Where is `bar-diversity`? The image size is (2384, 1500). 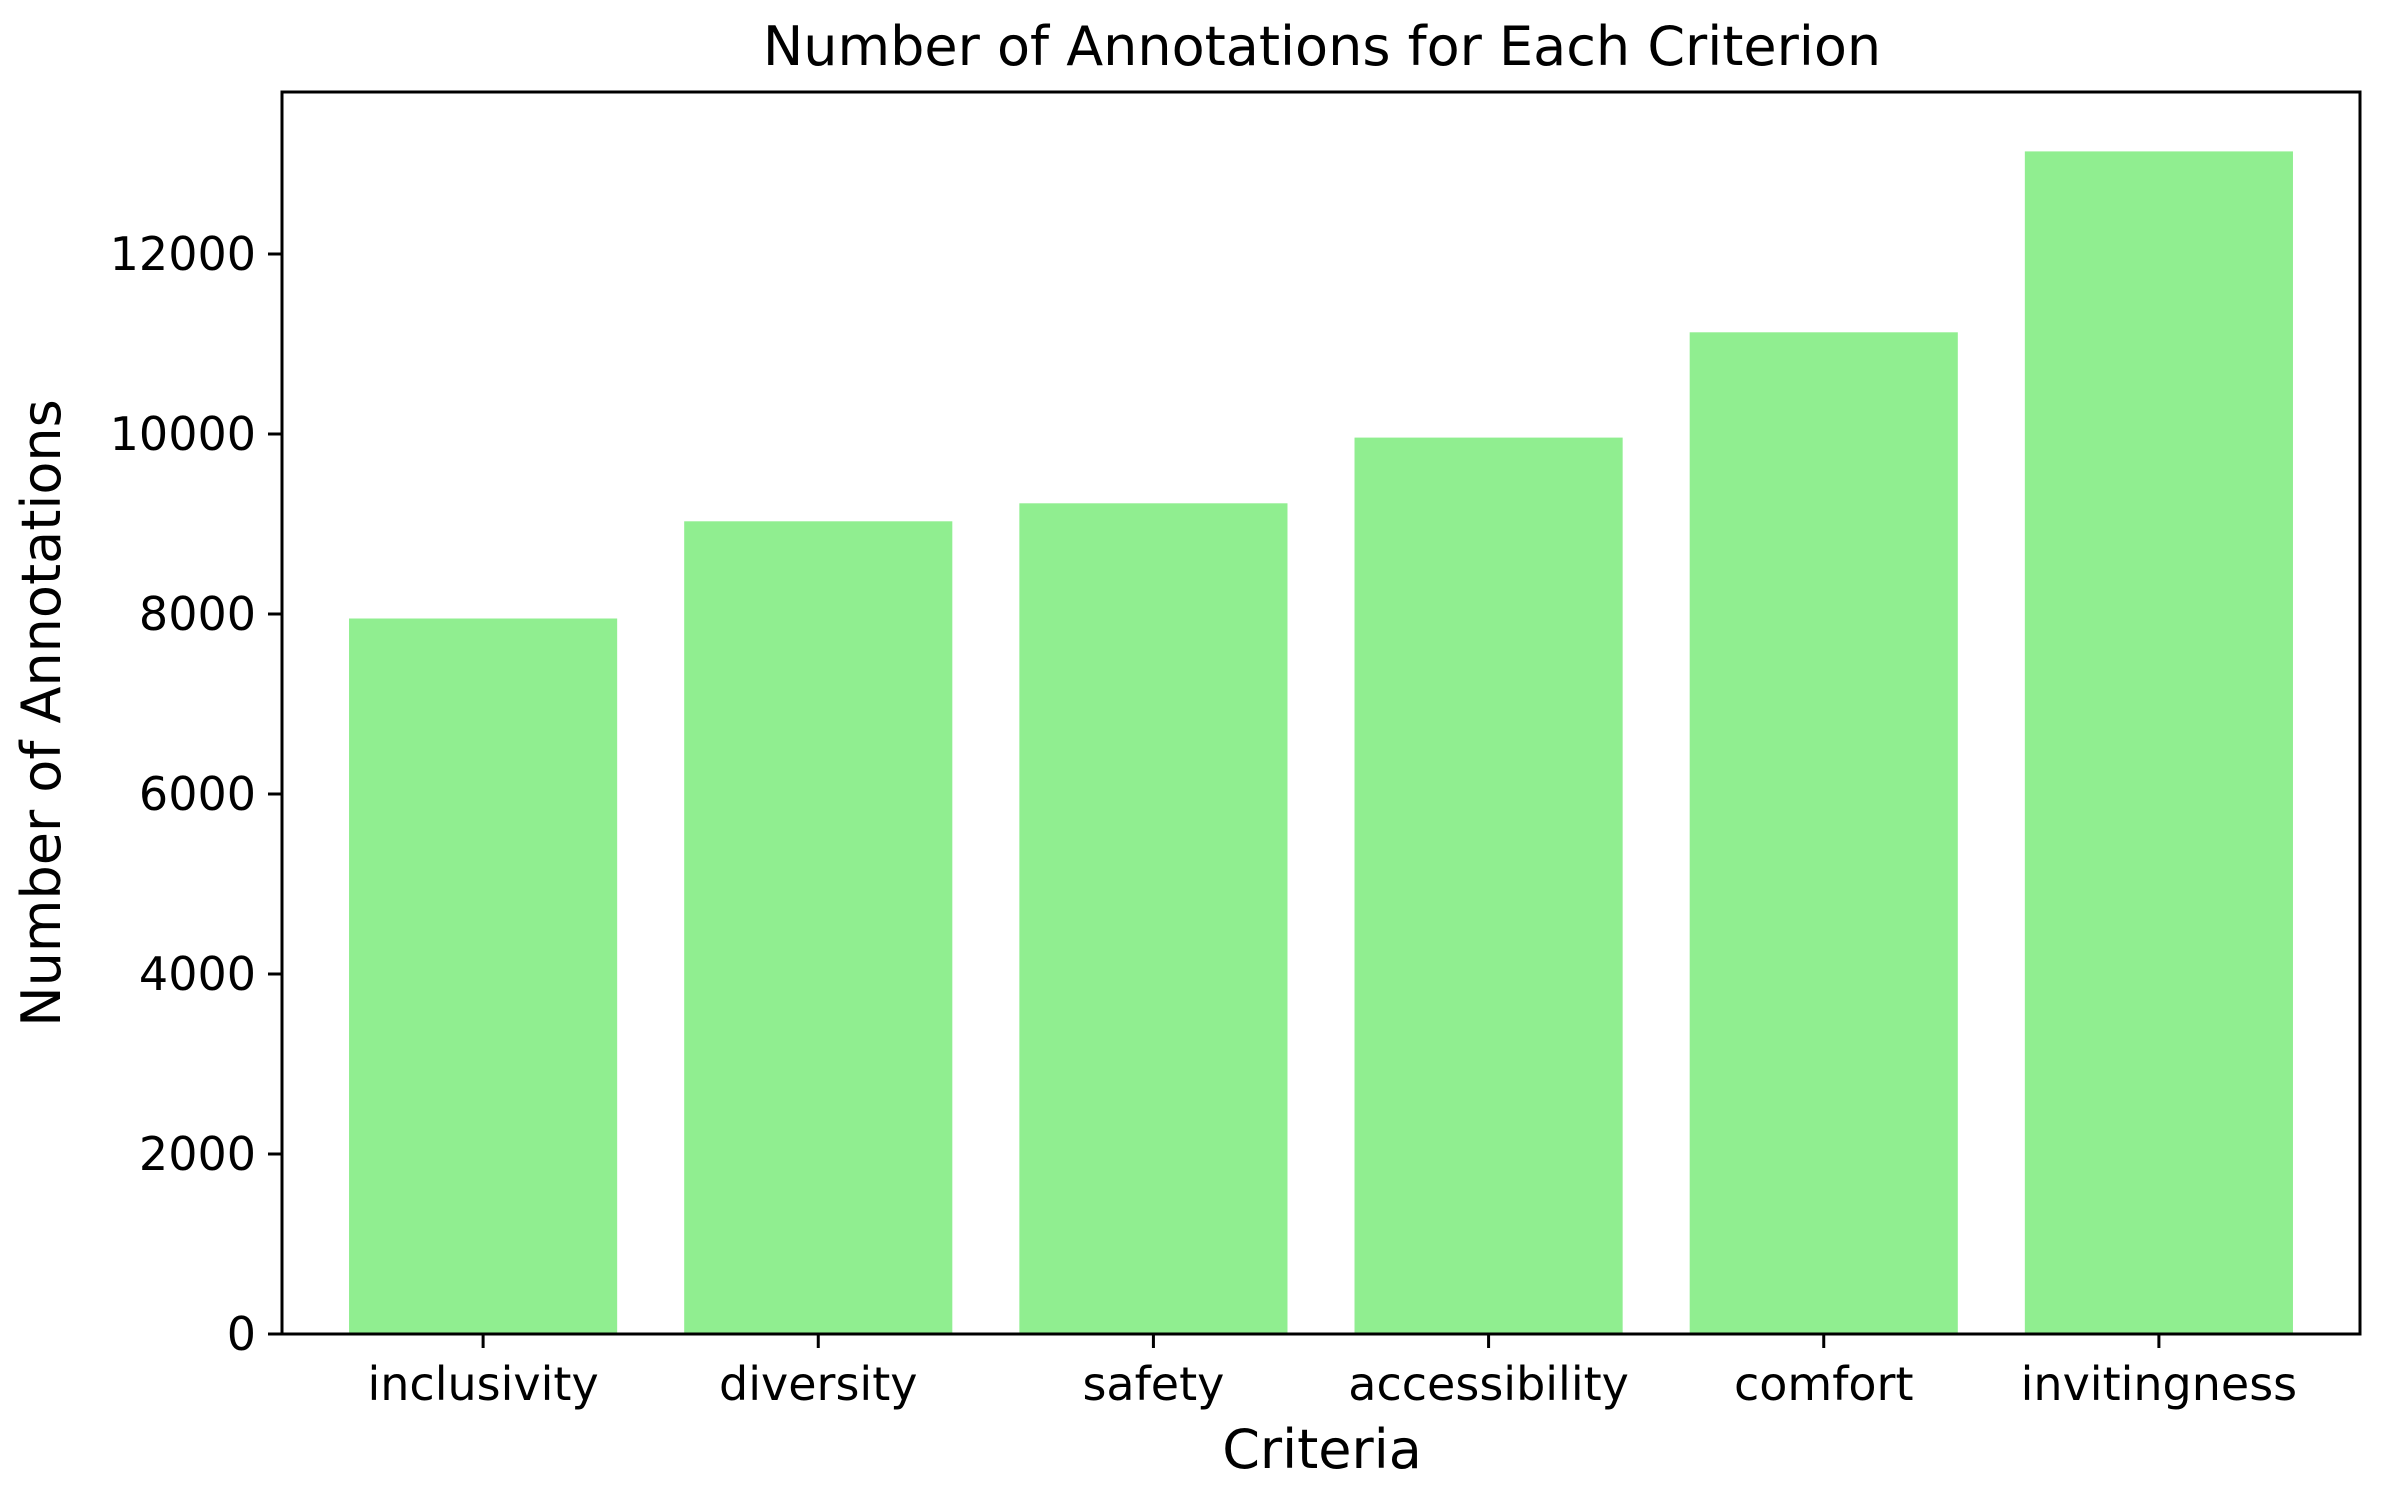
bar-diversity is located at coordinates (818, 927).